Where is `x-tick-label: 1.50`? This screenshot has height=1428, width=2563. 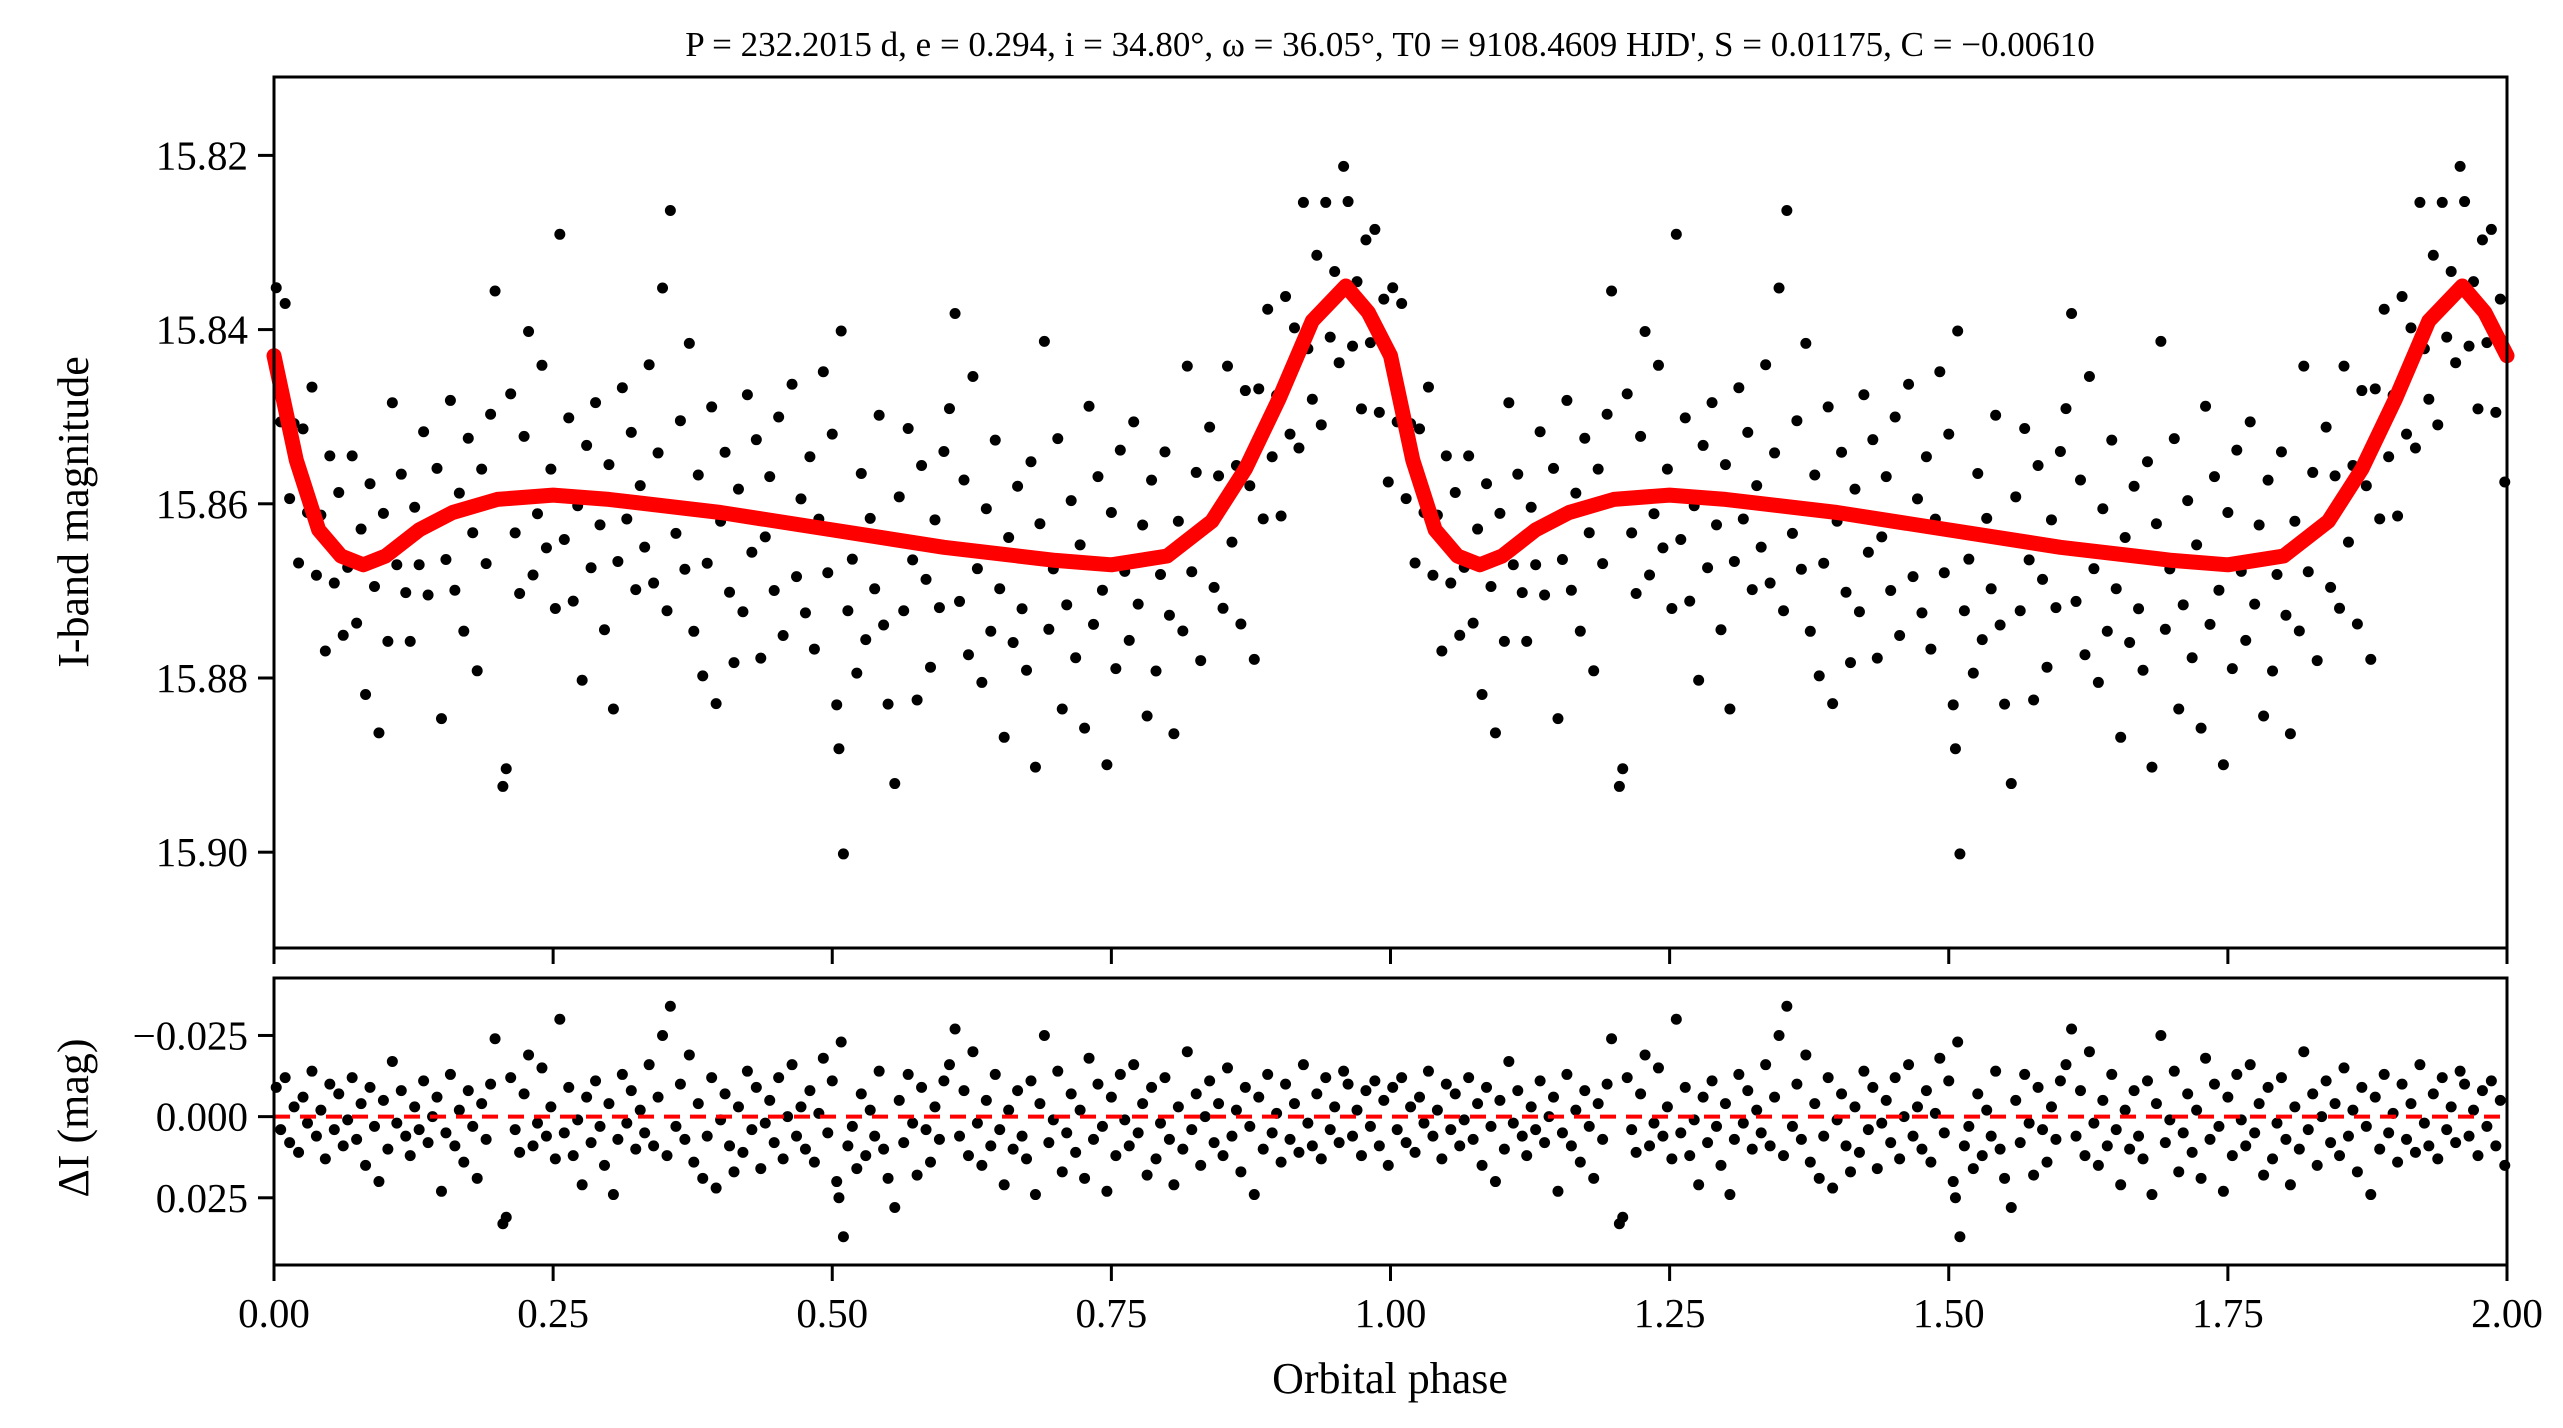 x-tick-label: 1.50 is located at coordinates (1949, 1313).